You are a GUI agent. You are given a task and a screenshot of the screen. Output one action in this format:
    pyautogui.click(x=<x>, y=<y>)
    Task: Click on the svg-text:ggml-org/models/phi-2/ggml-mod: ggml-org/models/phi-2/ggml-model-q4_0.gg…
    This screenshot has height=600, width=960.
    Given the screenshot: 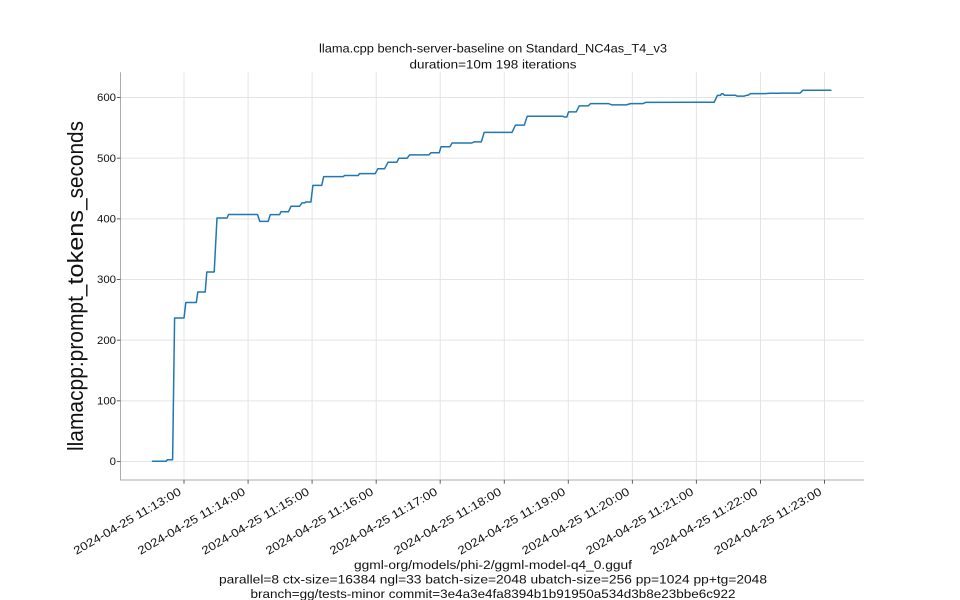 What is the action you would take?
    pyautogui.click(x=493, y=565)
    